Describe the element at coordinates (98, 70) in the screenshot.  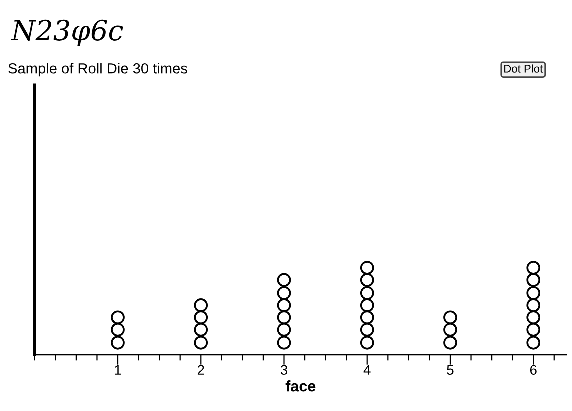
I see `chart-title: Sample of Roll Die 30 times` at that location.